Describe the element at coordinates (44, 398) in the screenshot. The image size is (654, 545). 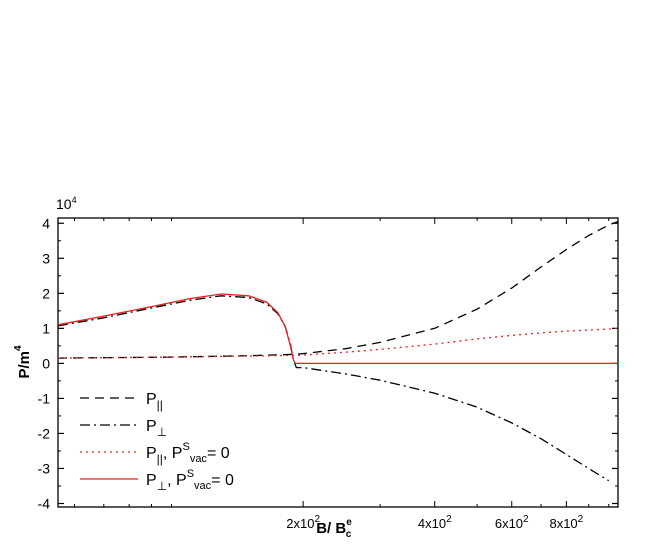
I see `y-tick-label: -1` at that location.